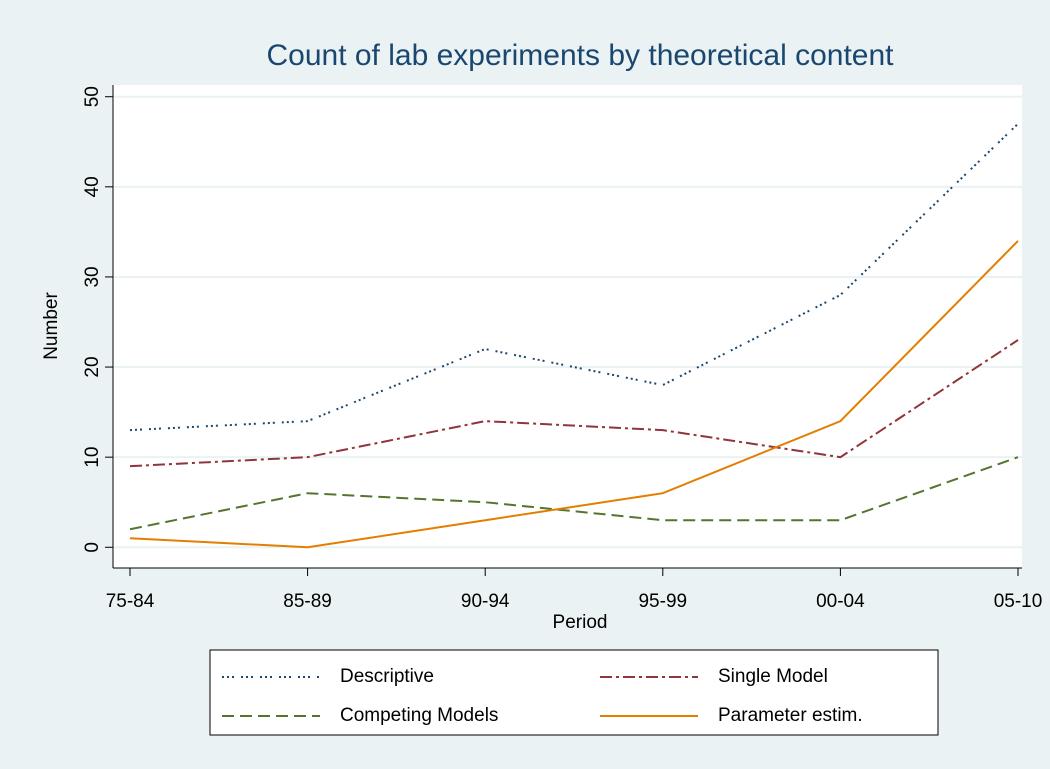 The image size is (1050, 769). I want to click on y-tick-label: 50, so click(92, 96).